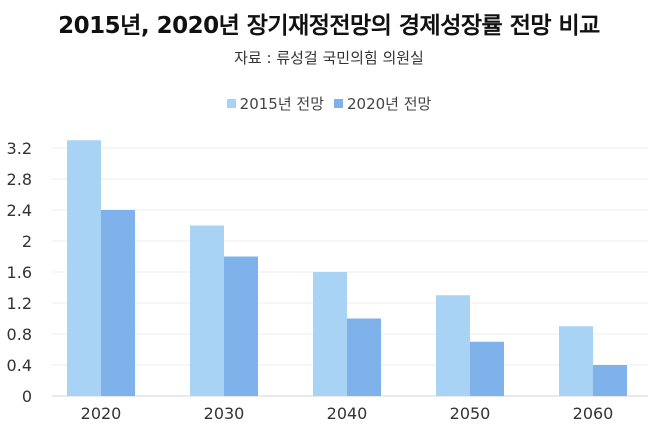 This screenshot has width=658, height=438. I want to click on x-tick-label: 2050, so click(470, 413).